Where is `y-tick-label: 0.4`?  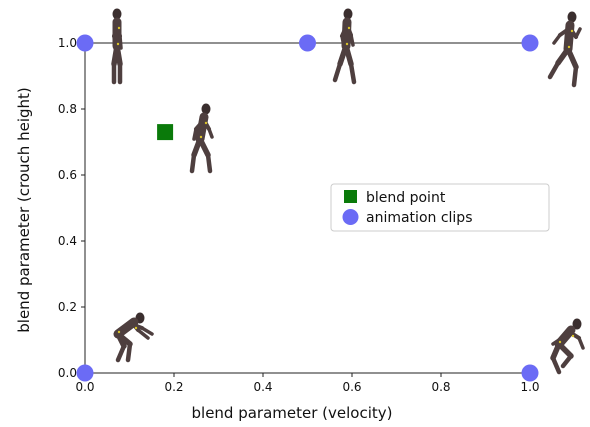 y-tick-label: 0.4 is located at coordinates (67, 241).